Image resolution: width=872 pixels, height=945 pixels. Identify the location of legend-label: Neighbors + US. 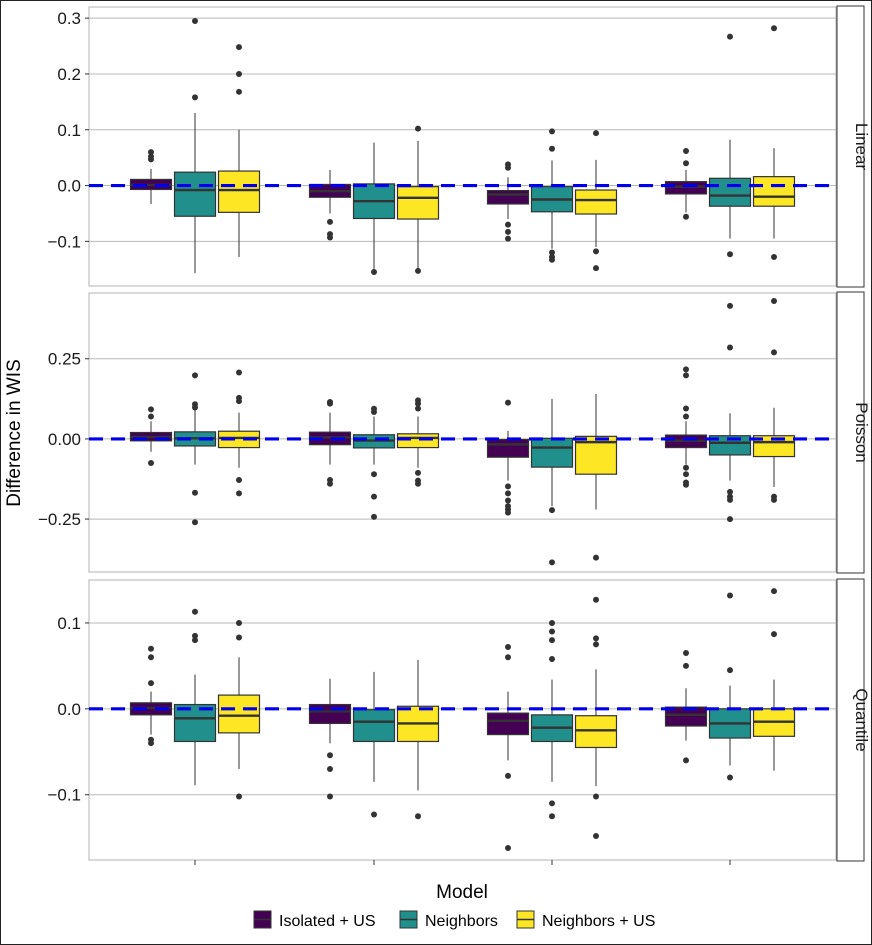
(598, 921).